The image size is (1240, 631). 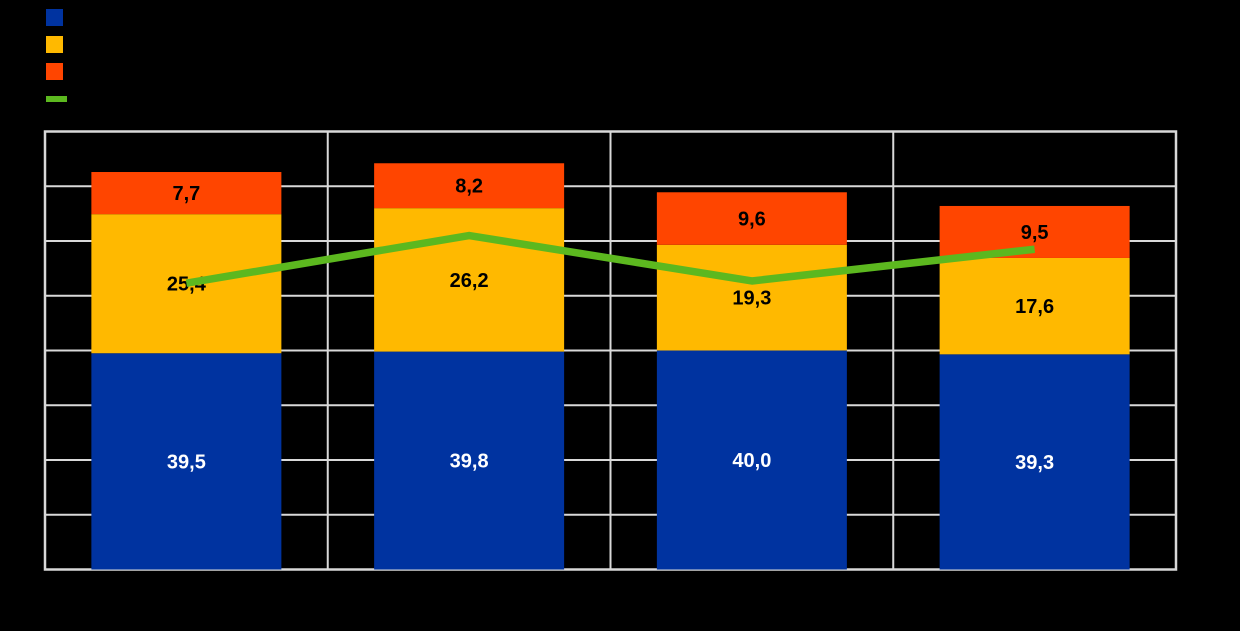 I want to click on legend-item-blue-series, so click(x=56, y=17).